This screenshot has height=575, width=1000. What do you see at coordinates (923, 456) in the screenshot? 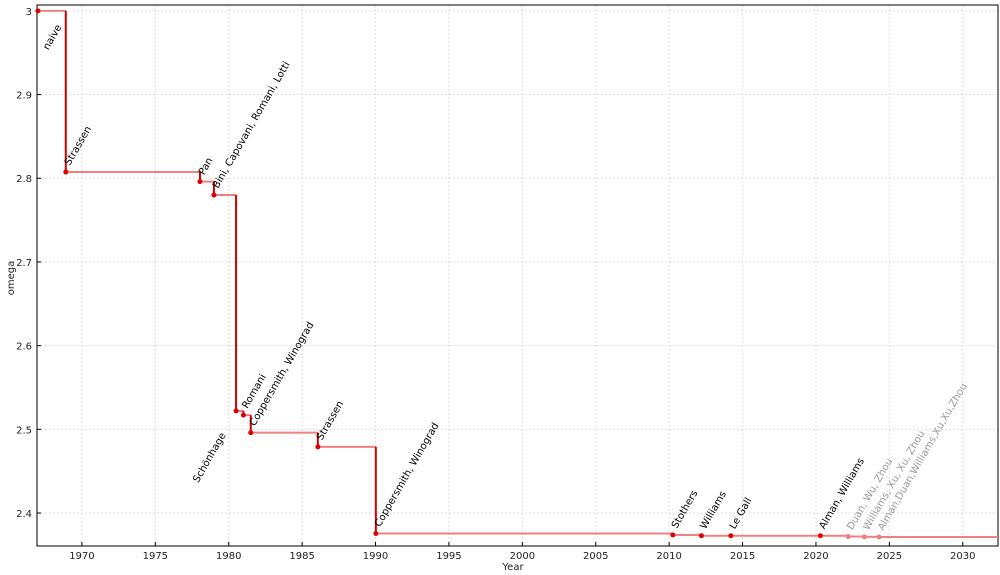
I see `point-label: Alman,Duan,Williams,Xu,Xu,Zhou` at bounding box center [923, 456].